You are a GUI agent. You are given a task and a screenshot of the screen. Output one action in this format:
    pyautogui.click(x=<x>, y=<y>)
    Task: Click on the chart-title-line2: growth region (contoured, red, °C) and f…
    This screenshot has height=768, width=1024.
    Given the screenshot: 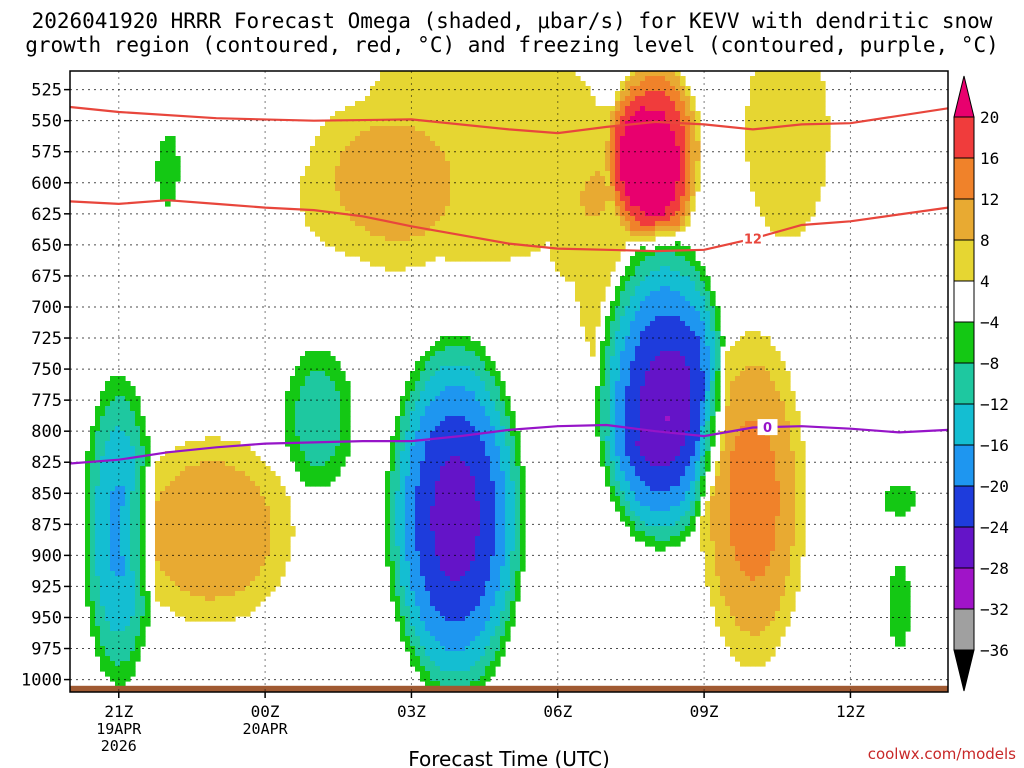 What is the action you would take?
    pyautogui.click(x=512, y=45)
    